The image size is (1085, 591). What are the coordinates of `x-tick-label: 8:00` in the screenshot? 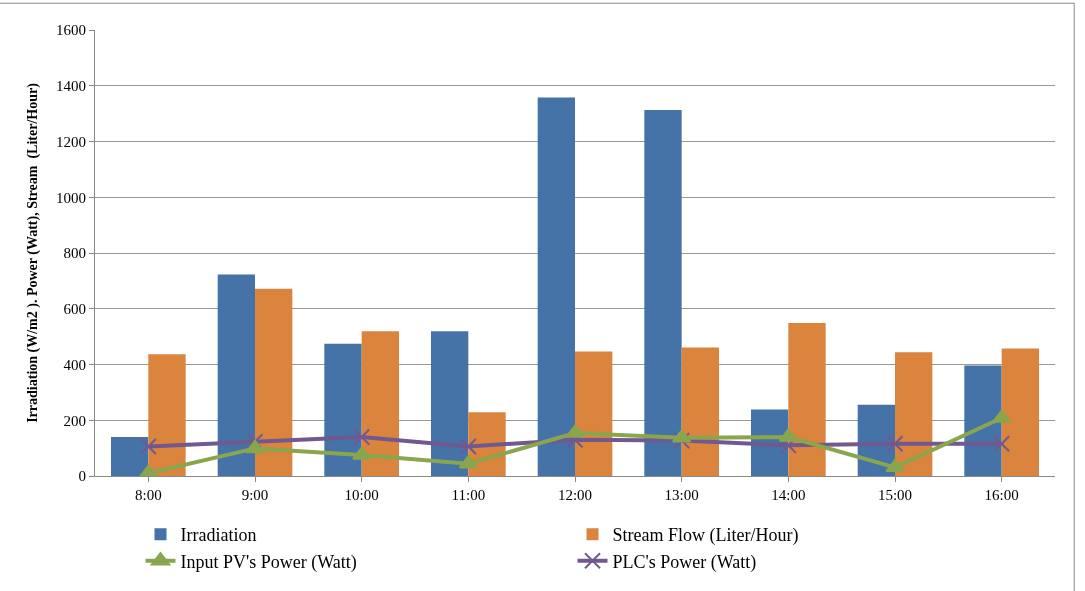 It's located at (148, 495).